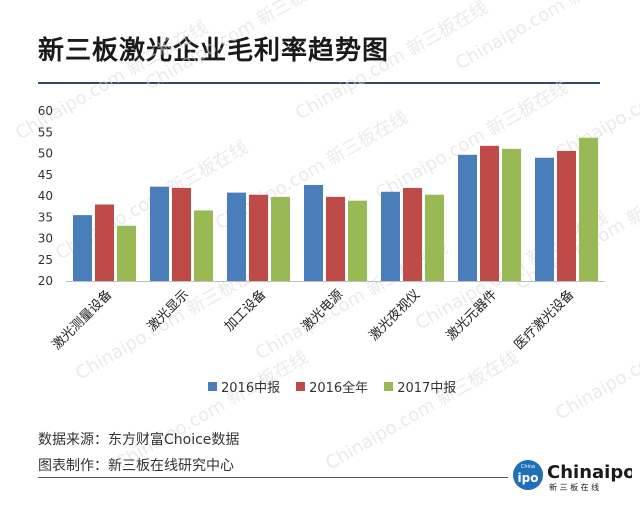 This screenshot has height=511, width=640. Describe the element at coordinates (319, 83) in the screenshot. I see `title-divider` at that location.